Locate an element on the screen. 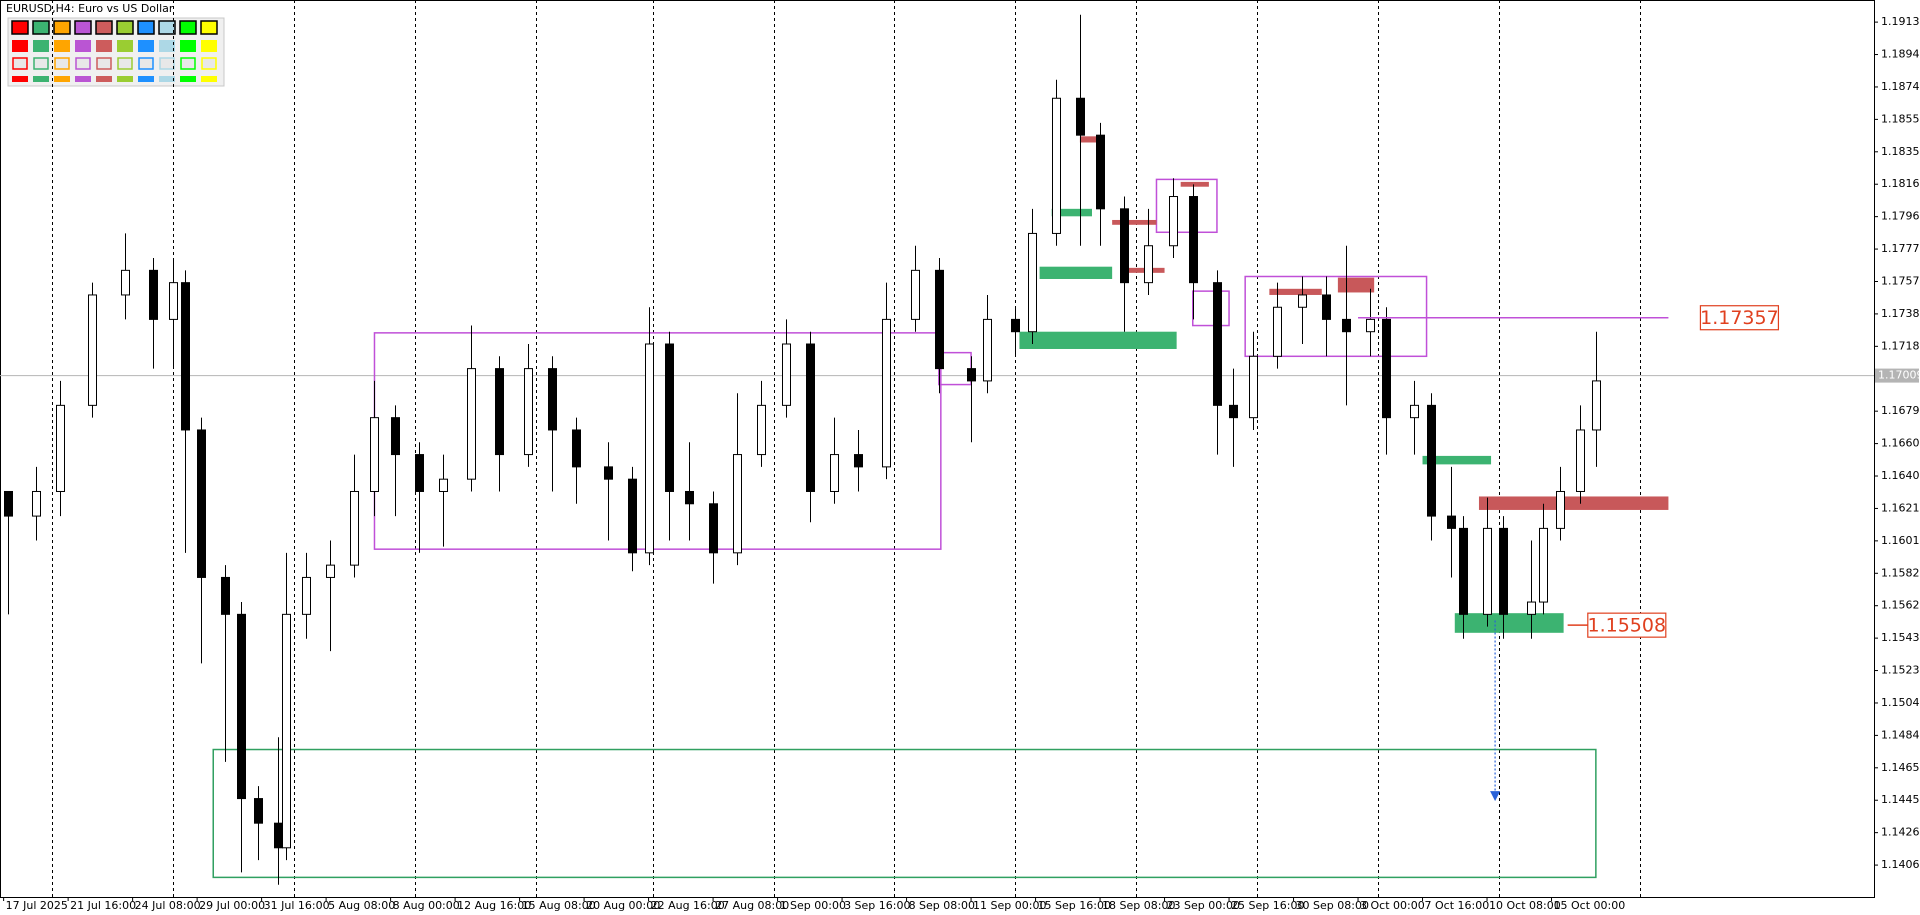 This screenshot has height=915, width=1920. x-tick-label: 31 Jul 16:00 is located at coordinates (297, 905).